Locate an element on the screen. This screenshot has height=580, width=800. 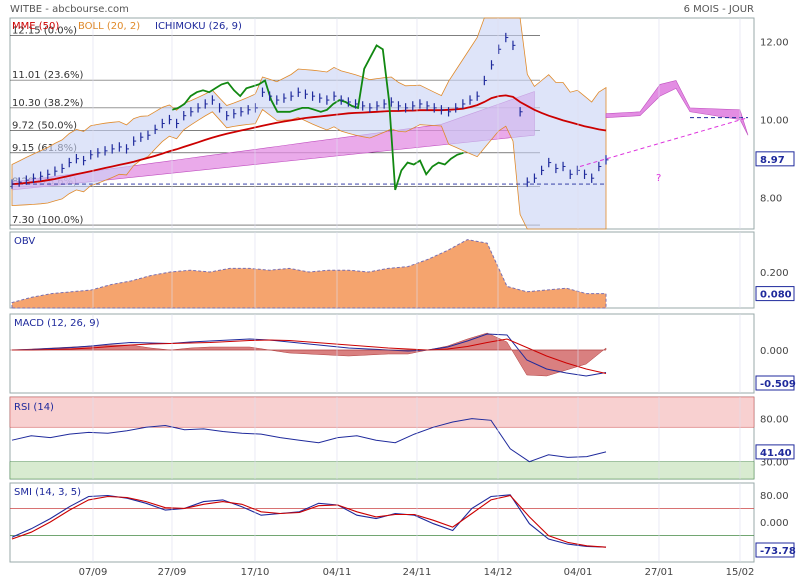
obv-current-value: 0.080 is located at coordinates (776, 295).